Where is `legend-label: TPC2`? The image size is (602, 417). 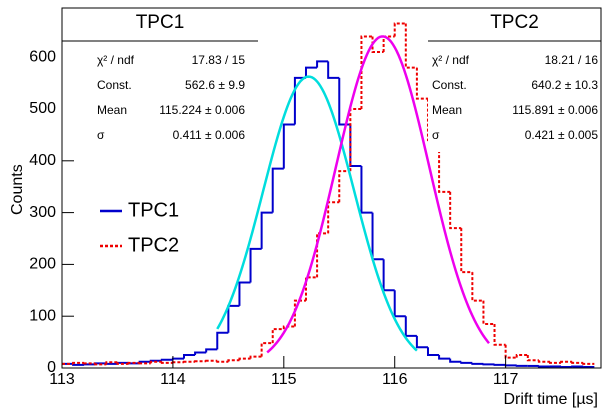 legend-label: TPC2 is located at coordinates (153, 245).